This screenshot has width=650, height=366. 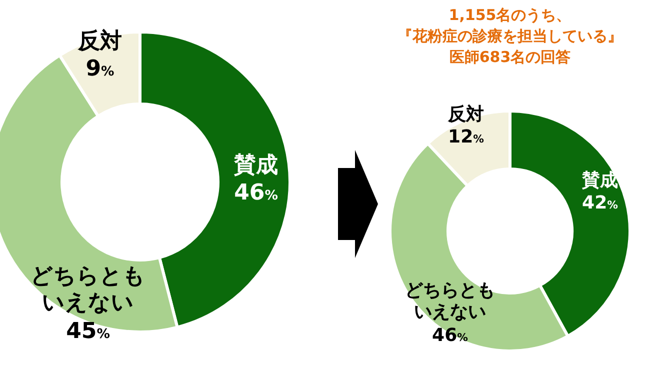 What do you see at coordinates (510, 36) in the screenshot?
I see `chart-title: 1,155名のうち、『花粉症の診療を担当している』医師683名の回答` at bounding box center [510, 36].